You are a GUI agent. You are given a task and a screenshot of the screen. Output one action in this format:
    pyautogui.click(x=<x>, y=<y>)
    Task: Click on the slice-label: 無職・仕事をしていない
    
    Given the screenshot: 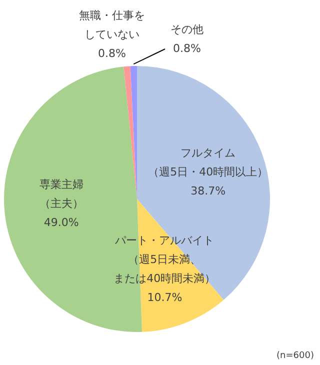 What is the action you would take?
    pyautogui.click(x=112, y=24)
    